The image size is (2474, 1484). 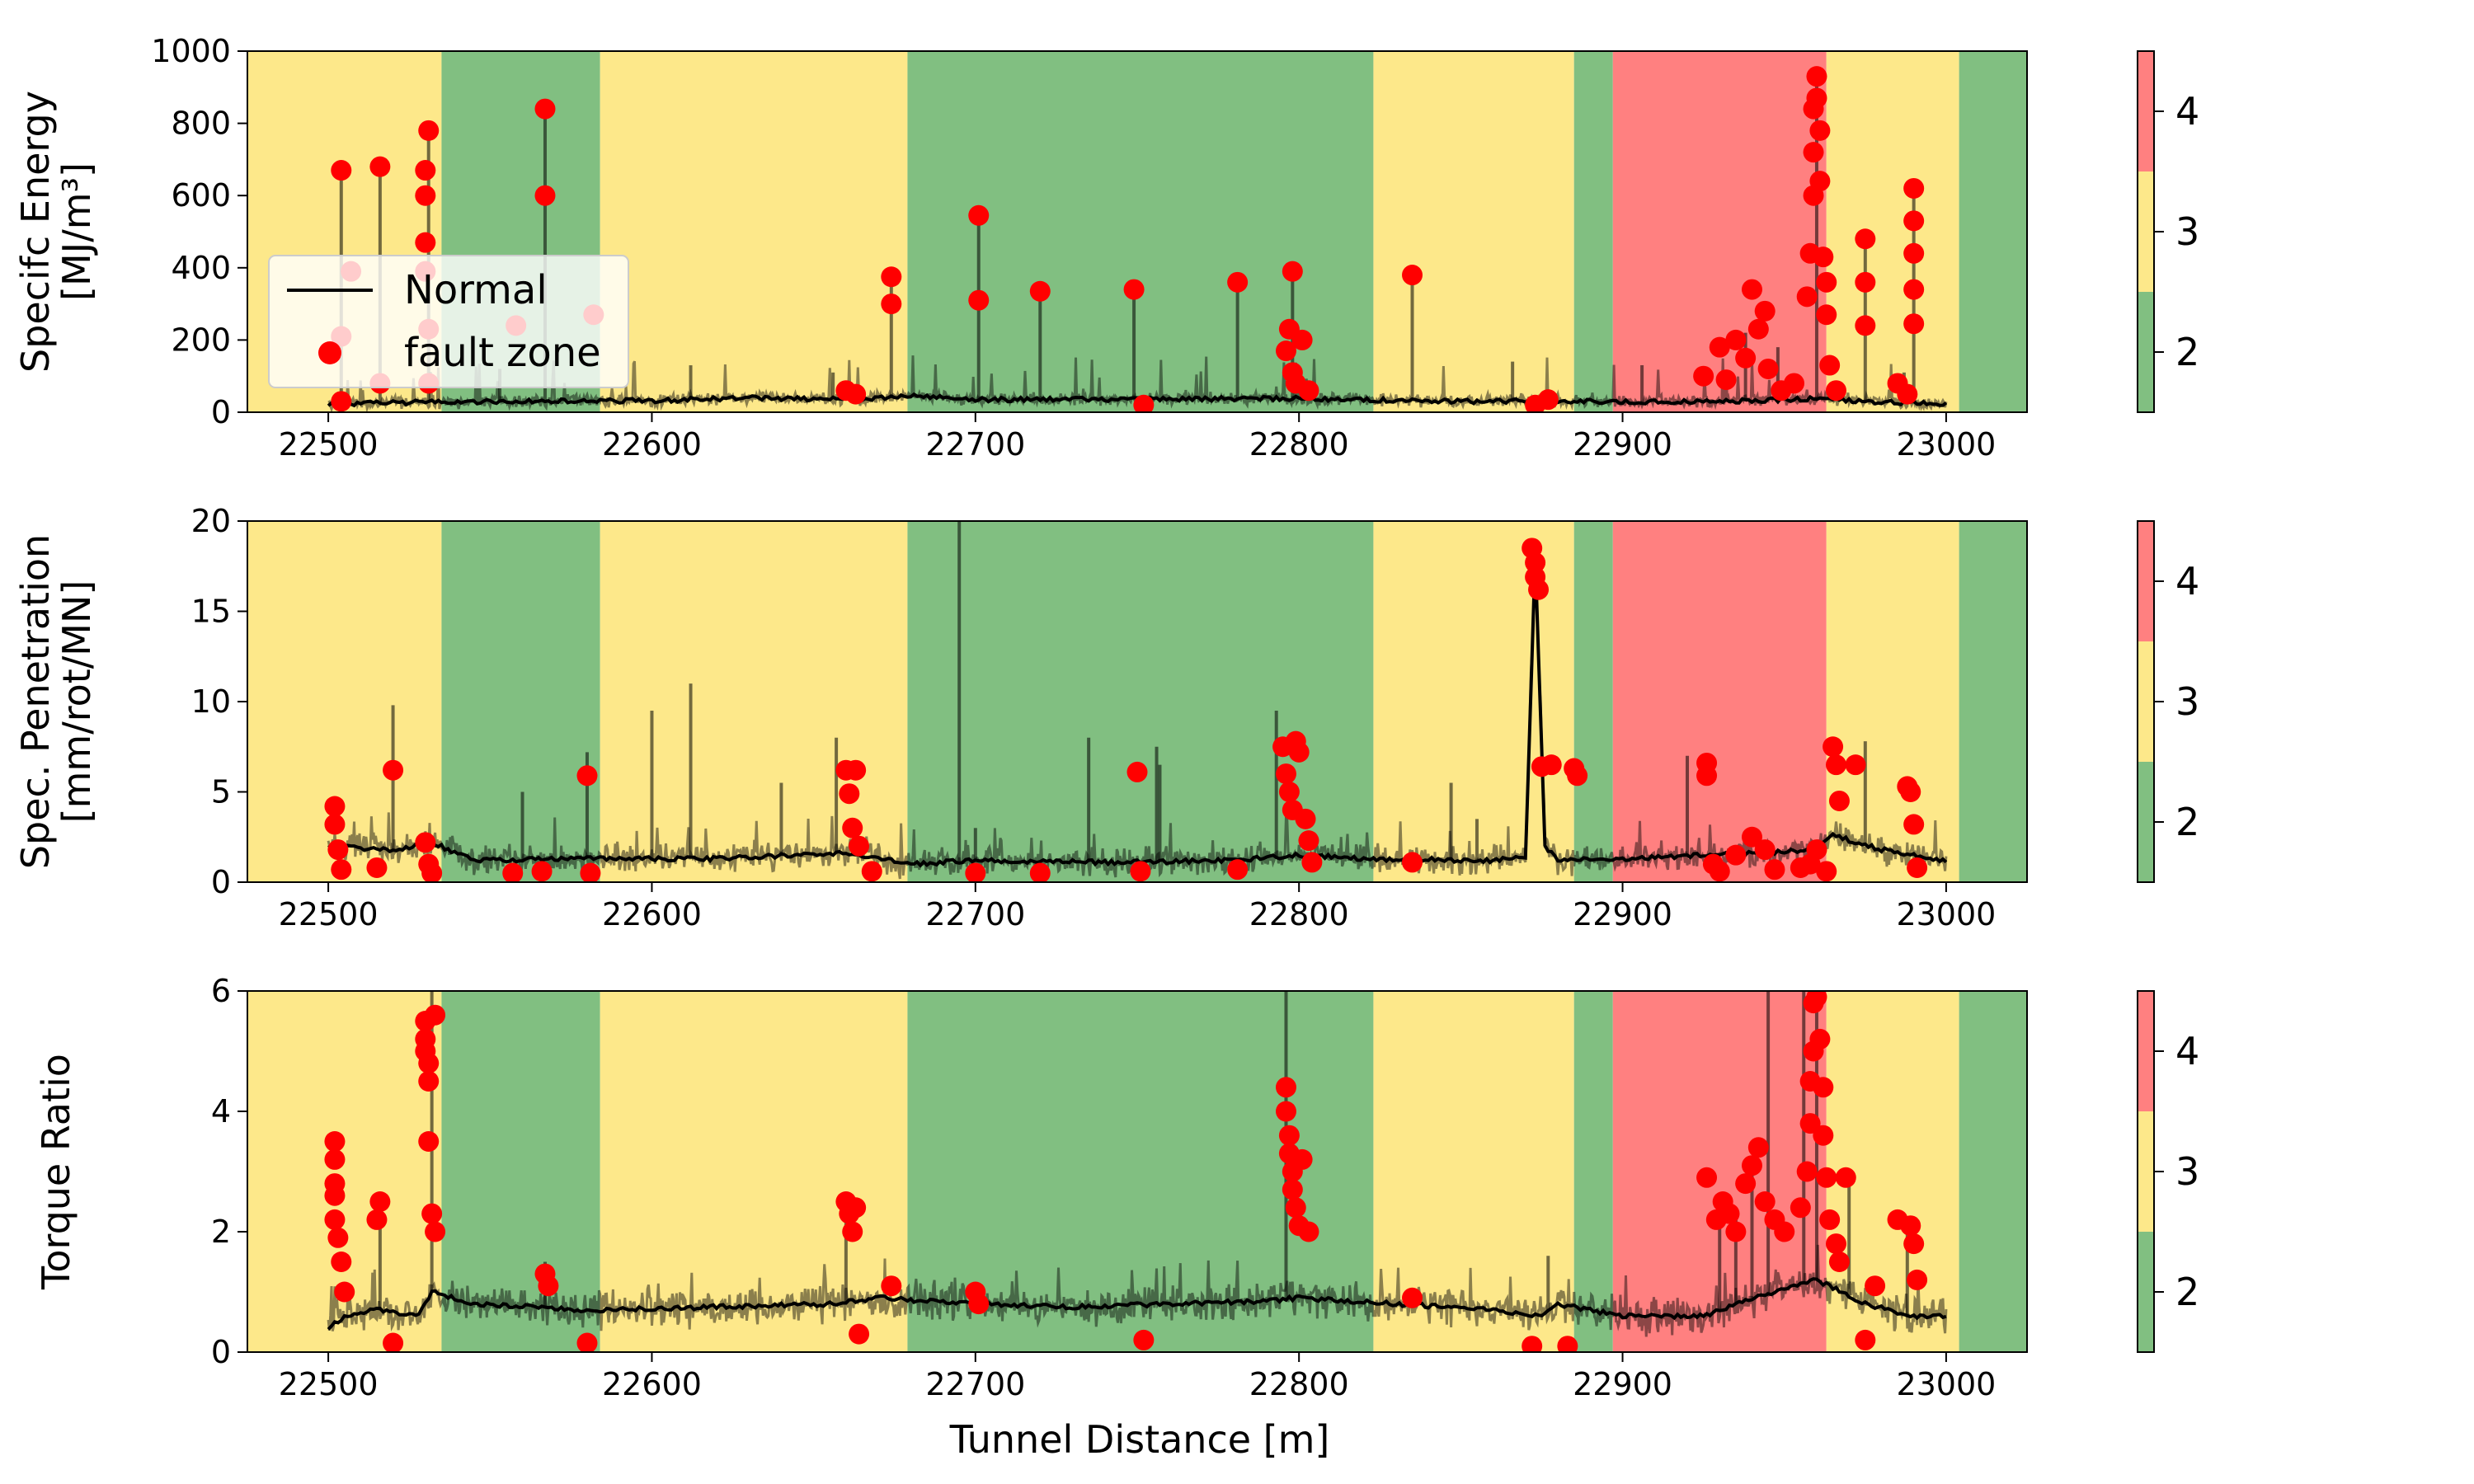 What do you see at coordinates (221, 882) in the screenshot?
I see `y-tick-label: 0` at bounding box center [221, 882].